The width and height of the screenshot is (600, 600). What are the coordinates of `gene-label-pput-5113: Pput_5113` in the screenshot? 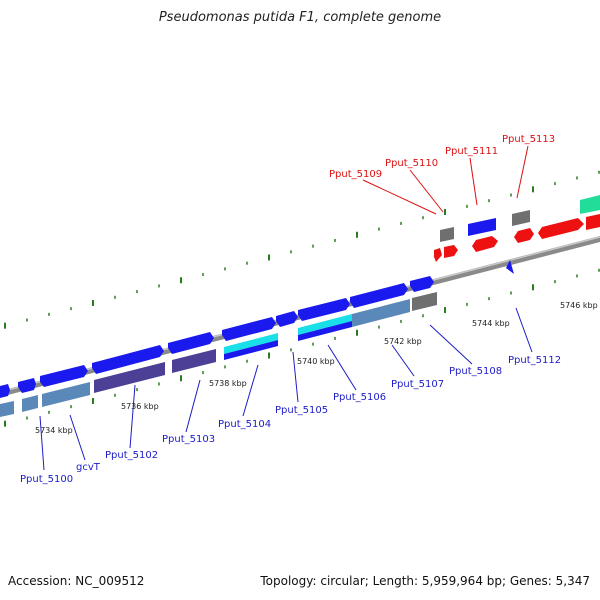 It's located at (528, 139).